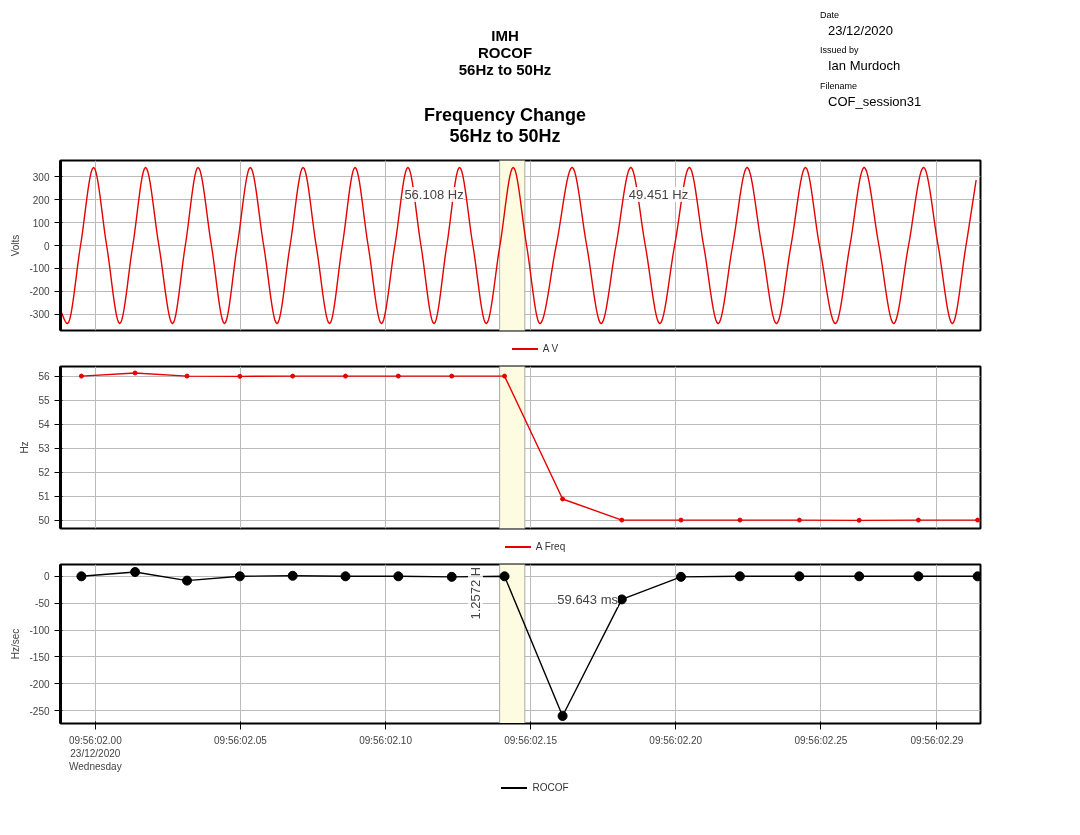 This screenshot has height=835, width=1080. I want to click on x-tick-label: 09:56:02.25, so click(821, 740).